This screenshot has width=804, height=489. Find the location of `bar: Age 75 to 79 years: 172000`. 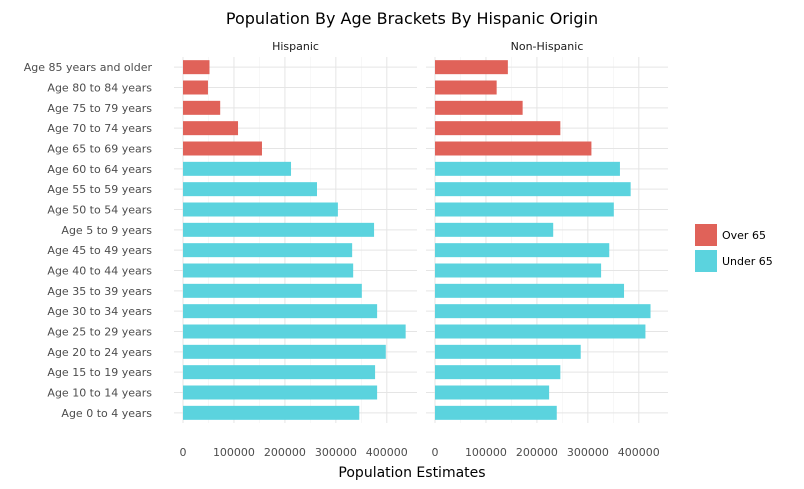

bar: Age 75 to 79 years: 172000 is located at coordinates (479, 107).